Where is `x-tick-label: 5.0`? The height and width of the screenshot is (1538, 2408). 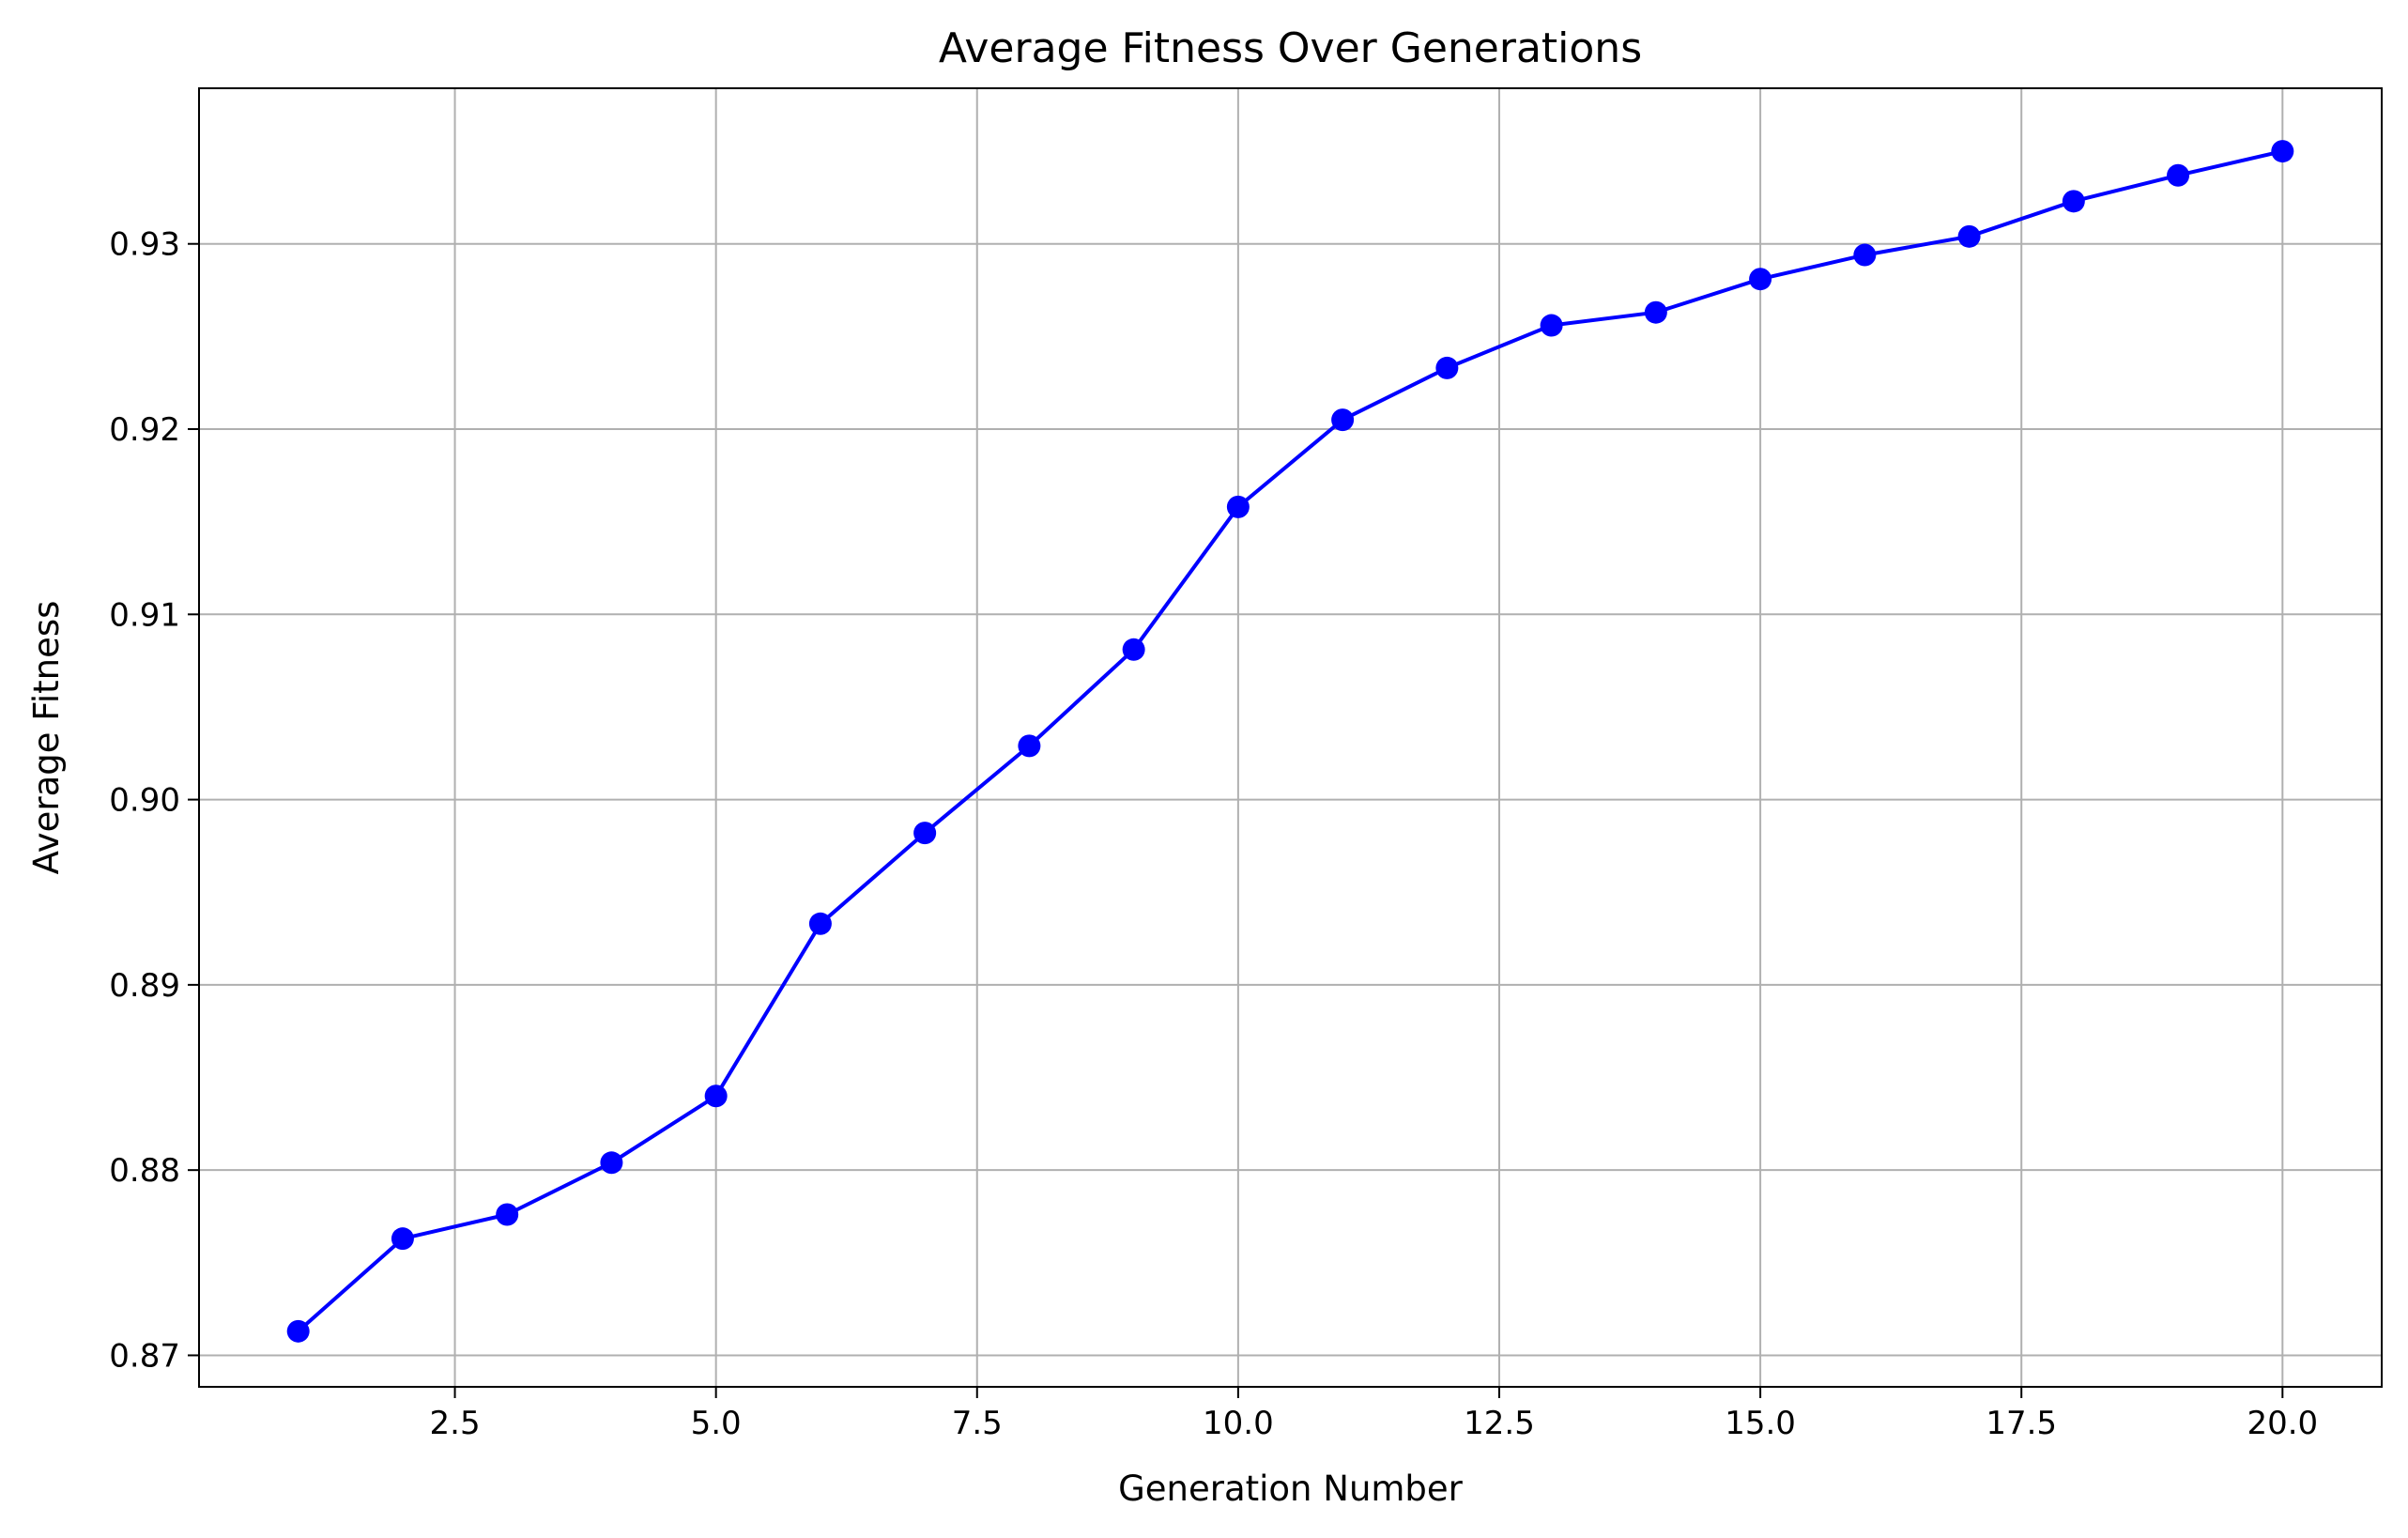 x-tick-label: 5.0 is located at coordinates (716, 1423).